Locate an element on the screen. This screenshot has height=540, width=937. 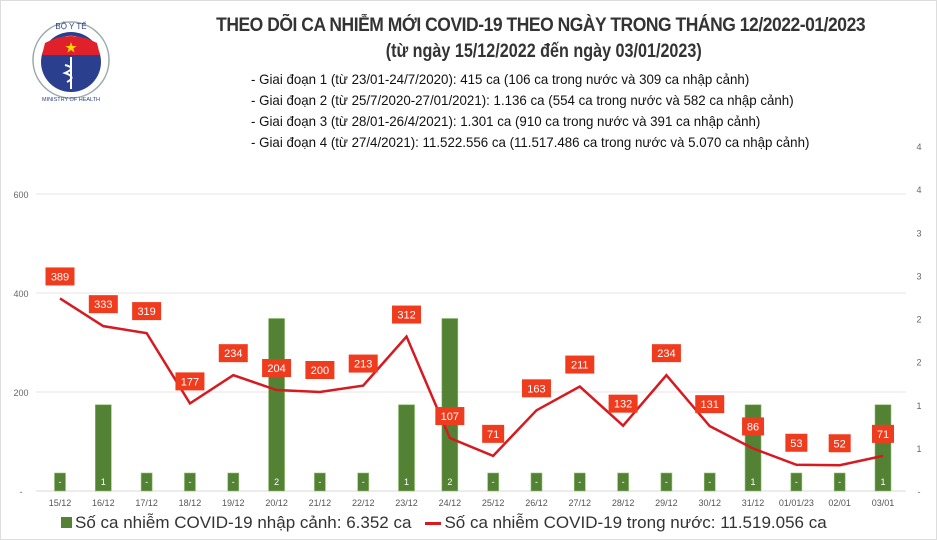
left-axis-tick: 600 is located at coordinates (20, 195).